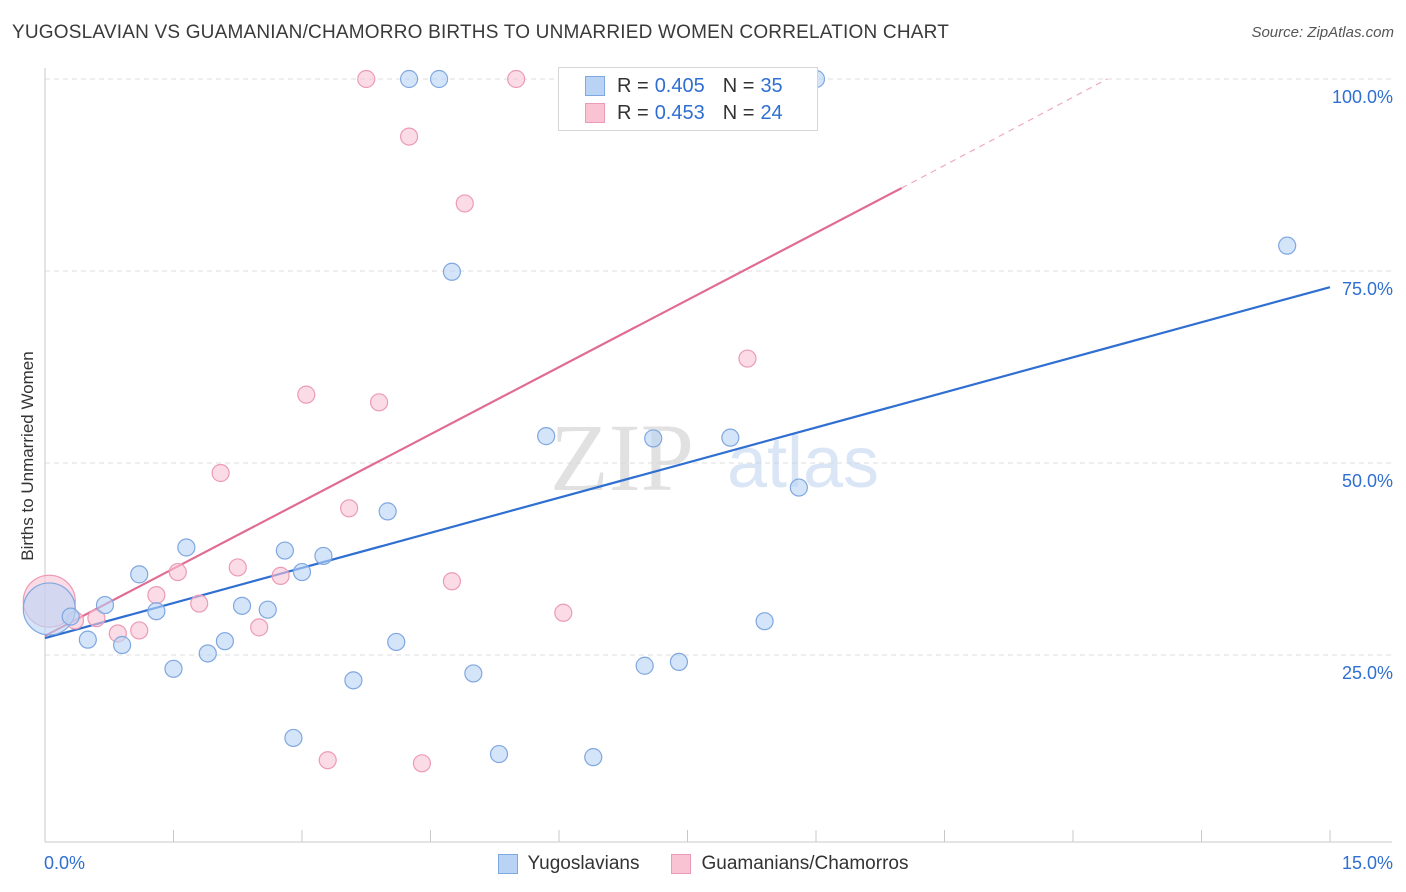 Image resolution: width=1406 pixels, height=892 pixels. I want to click on legend-r-value: 0.453, so click(679, 112).